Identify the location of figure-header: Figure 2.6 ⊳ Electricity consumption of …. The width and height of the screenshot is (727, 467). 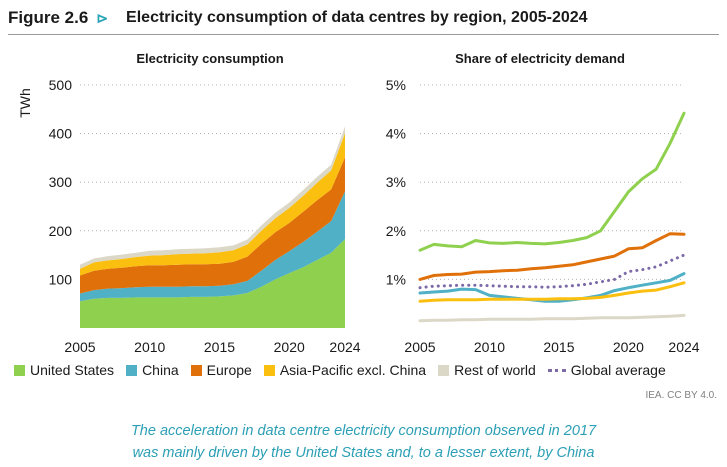
(298, 18).